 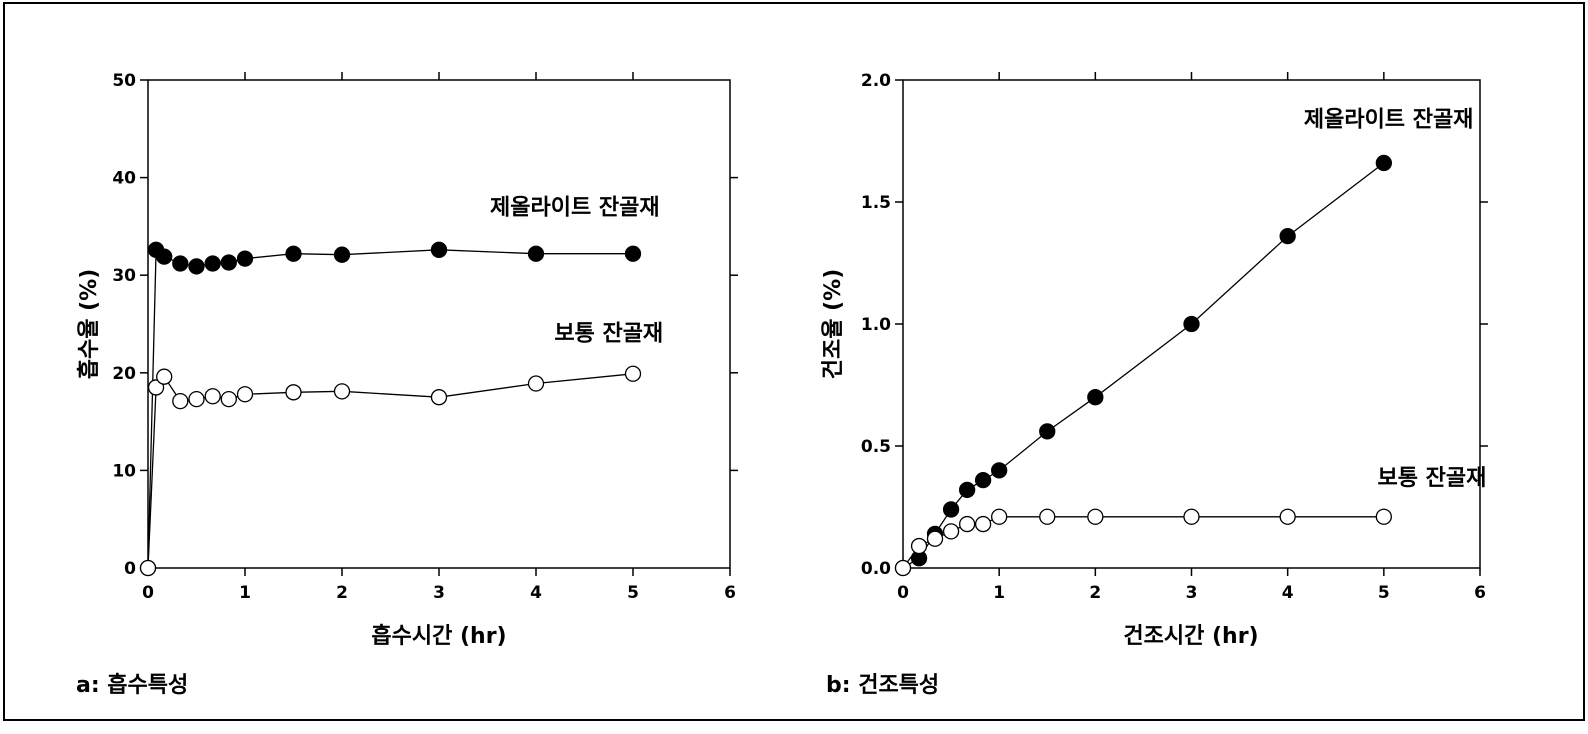 I want to click on y-tick-label: 2.0, so click(x=876, y=81).